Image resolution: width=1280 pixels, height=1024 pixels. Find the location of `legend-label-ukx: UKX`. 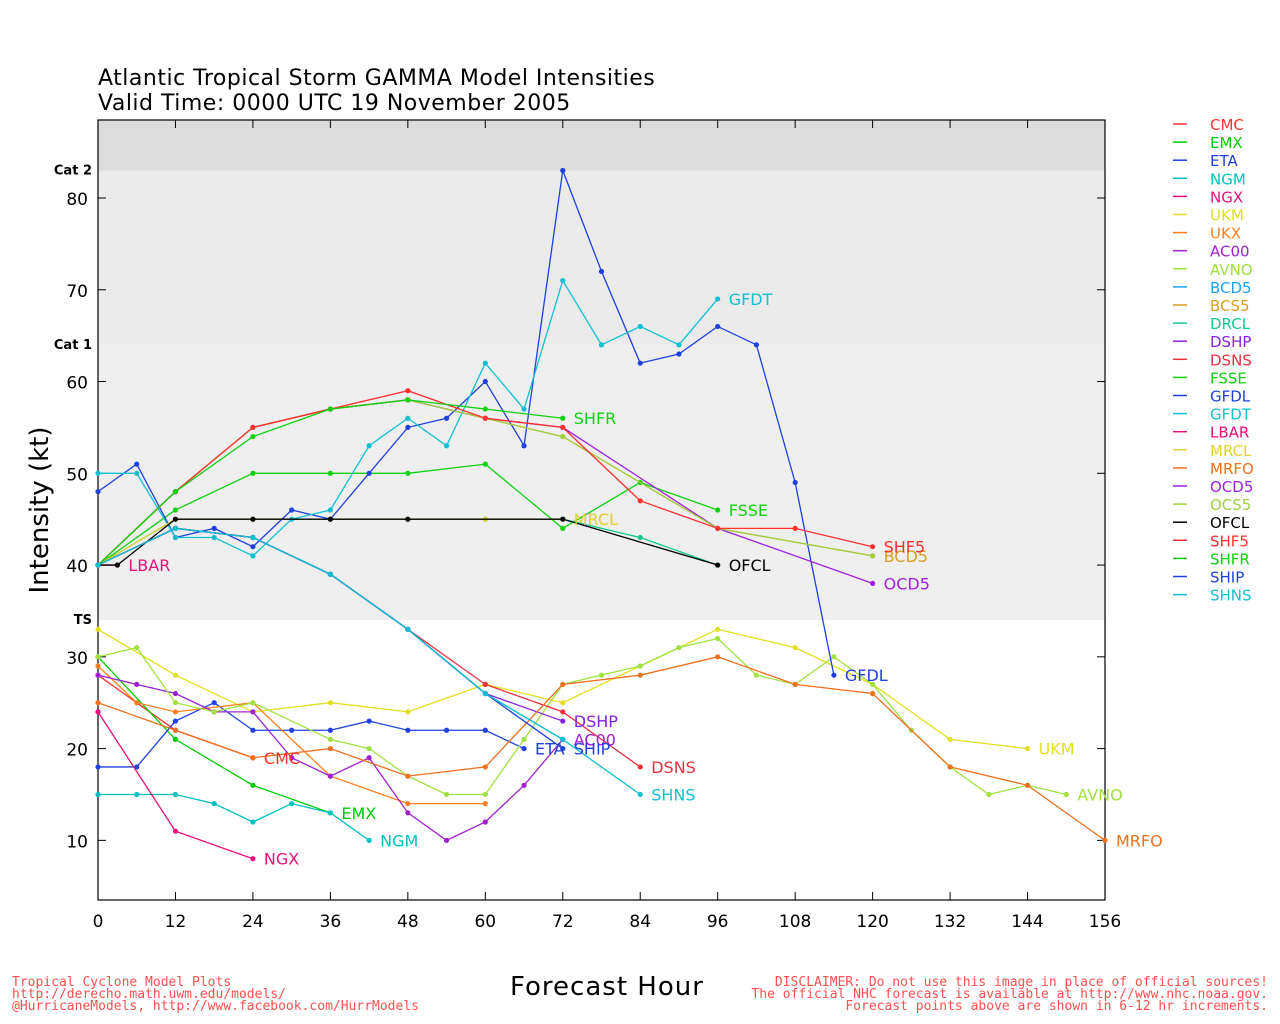

legend-label-ukx: UKX is located at coordinates (1225, 234).